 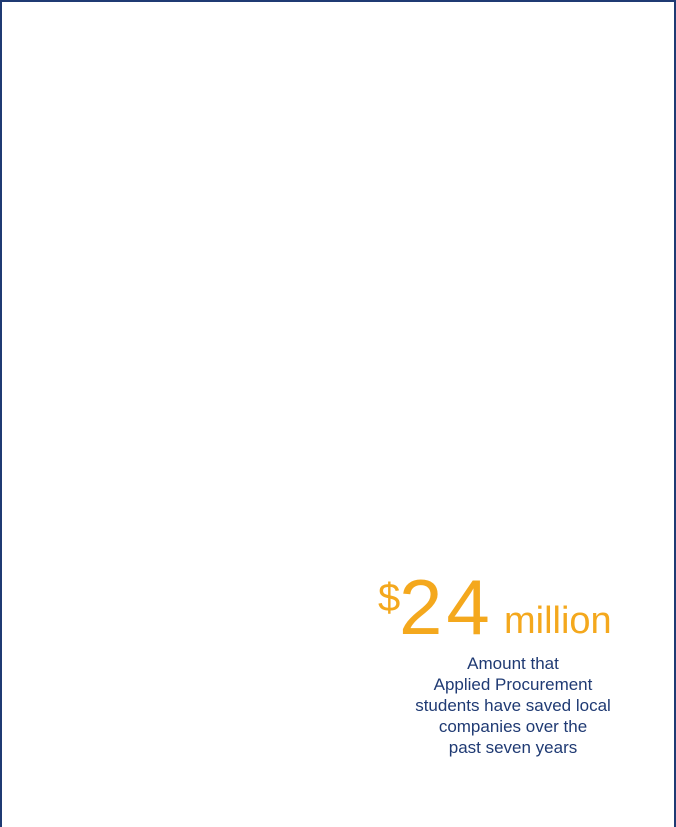 I want to click on caption-line: Applied Procurement, so click(x=513, y=684).